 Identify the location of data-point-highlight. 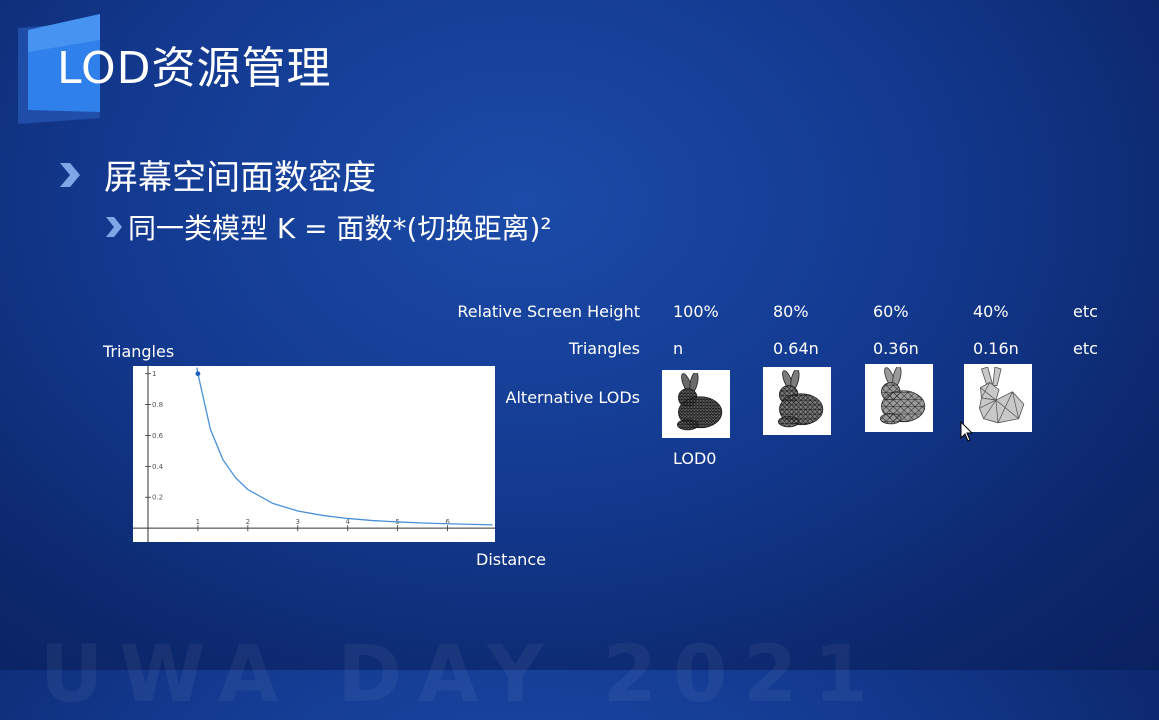
(198, 374).